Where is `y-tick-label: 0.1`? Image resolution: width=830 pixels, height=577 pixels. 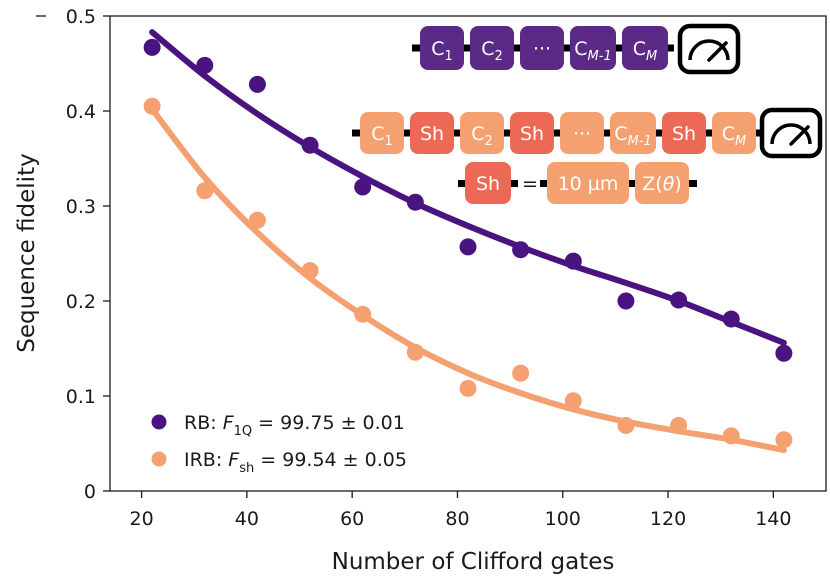 y-tick-label: 0.1 is located at coordinates (81, 397).